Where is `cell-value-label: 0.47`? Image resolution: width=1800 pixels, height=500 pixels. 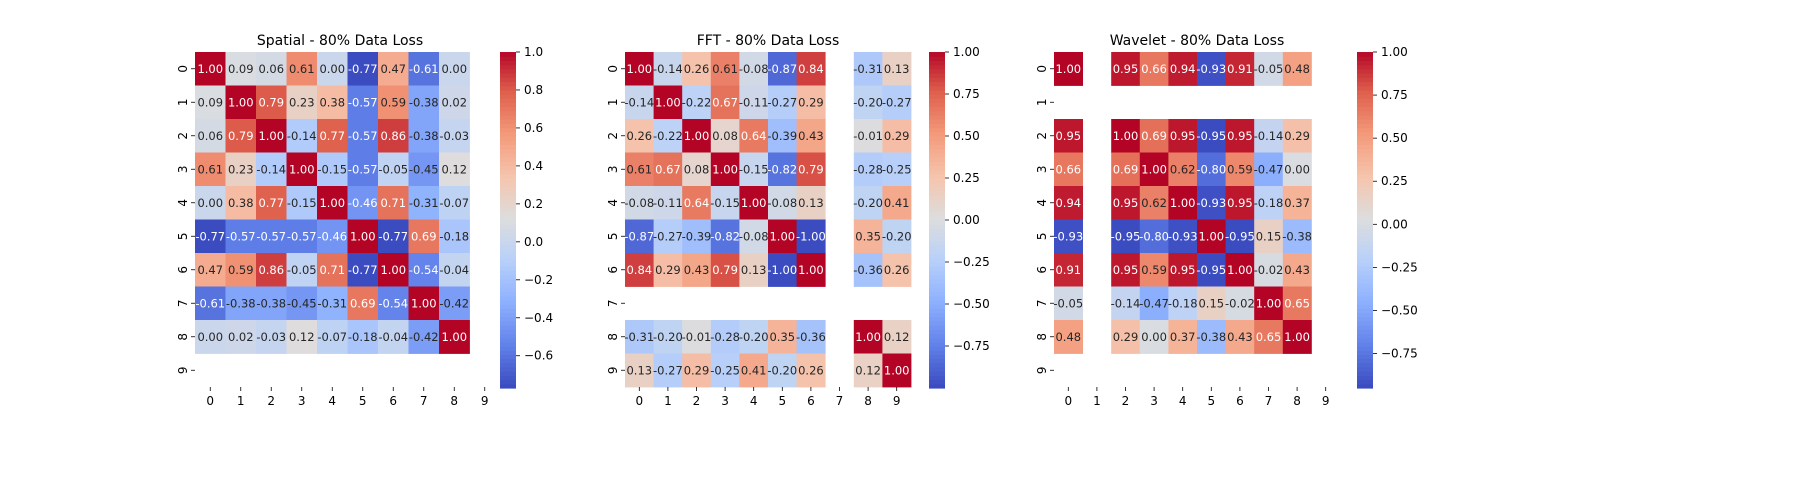 cell-value-label: 0.47 is located at coordinates (210, 270).